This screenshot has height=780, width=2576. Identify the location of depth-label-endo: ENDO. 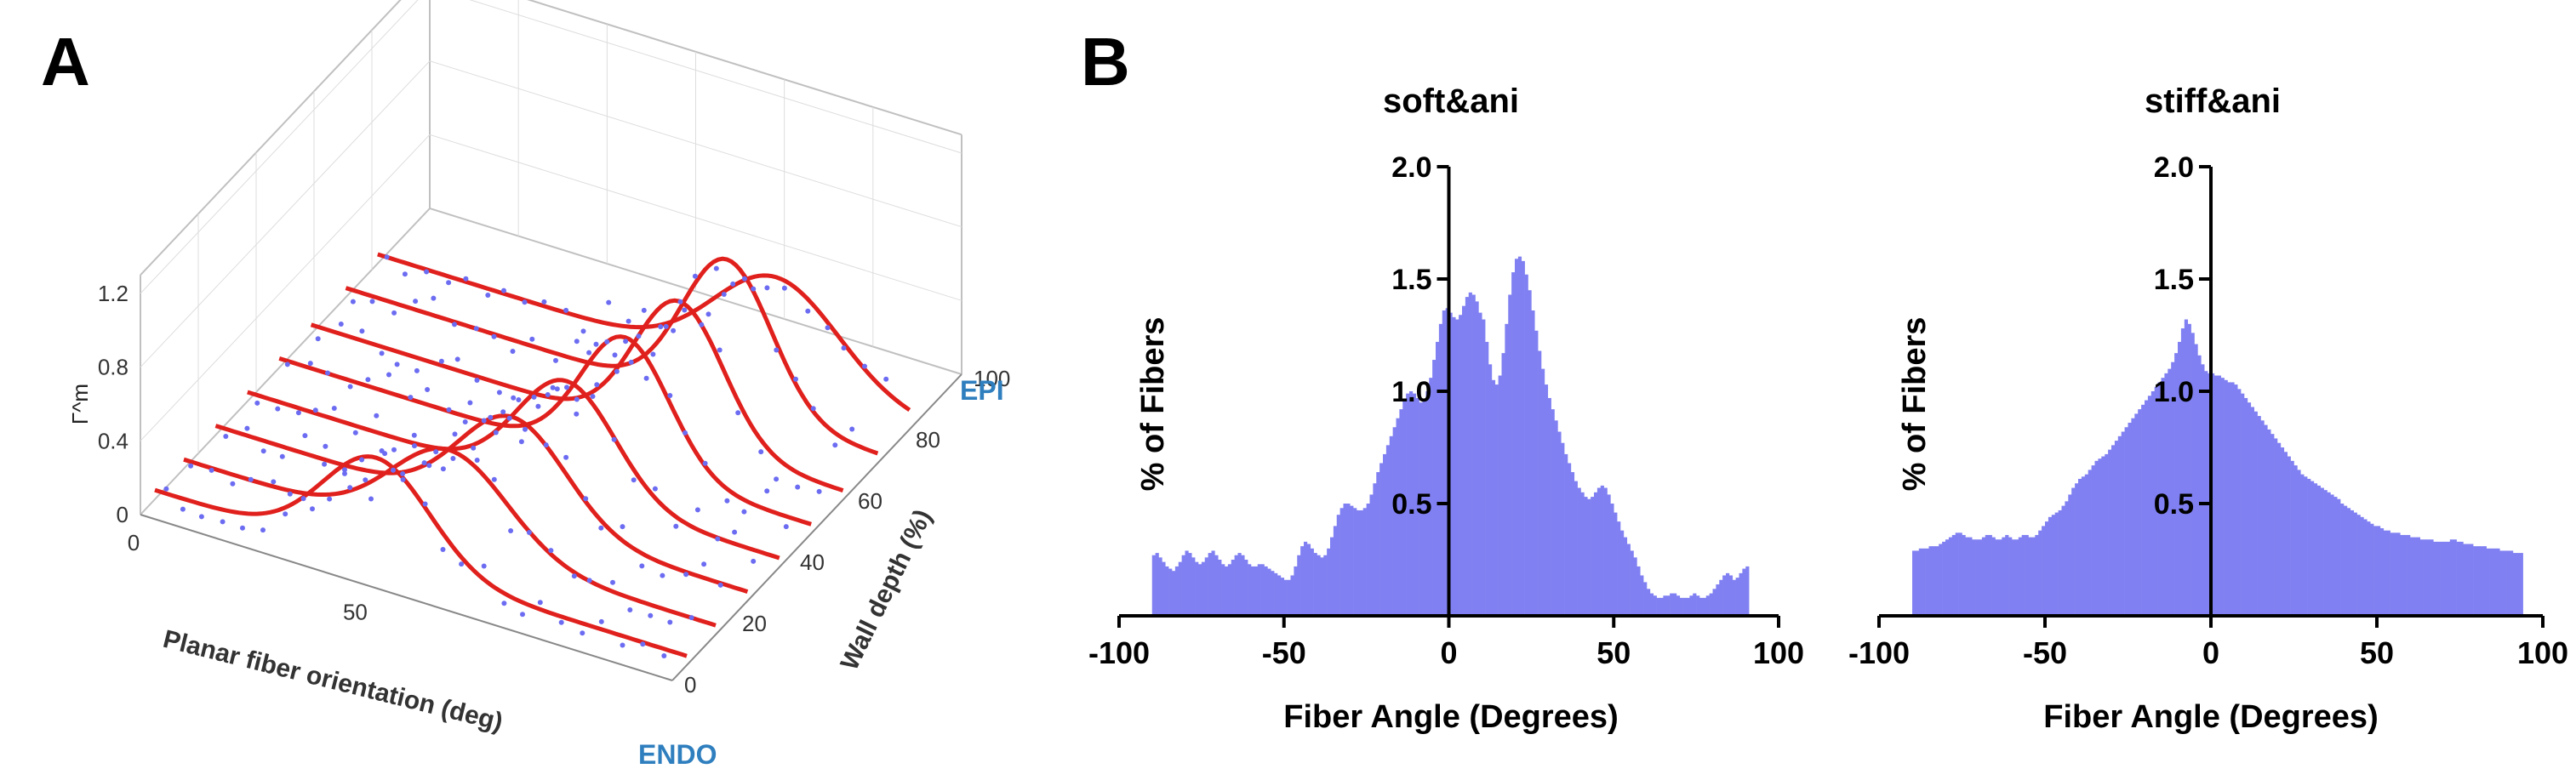
(677, 755).